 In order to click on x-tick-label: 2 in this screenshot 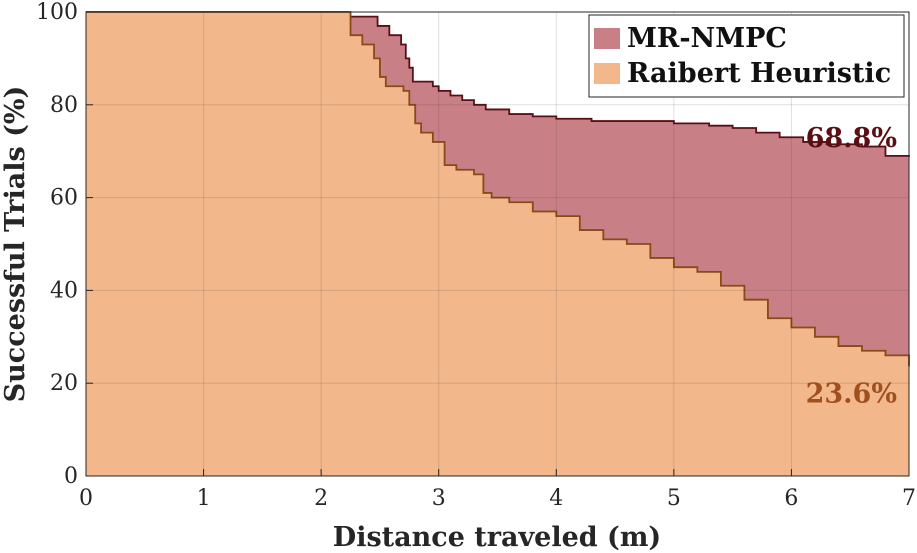, I will do `click(321, 498)`.